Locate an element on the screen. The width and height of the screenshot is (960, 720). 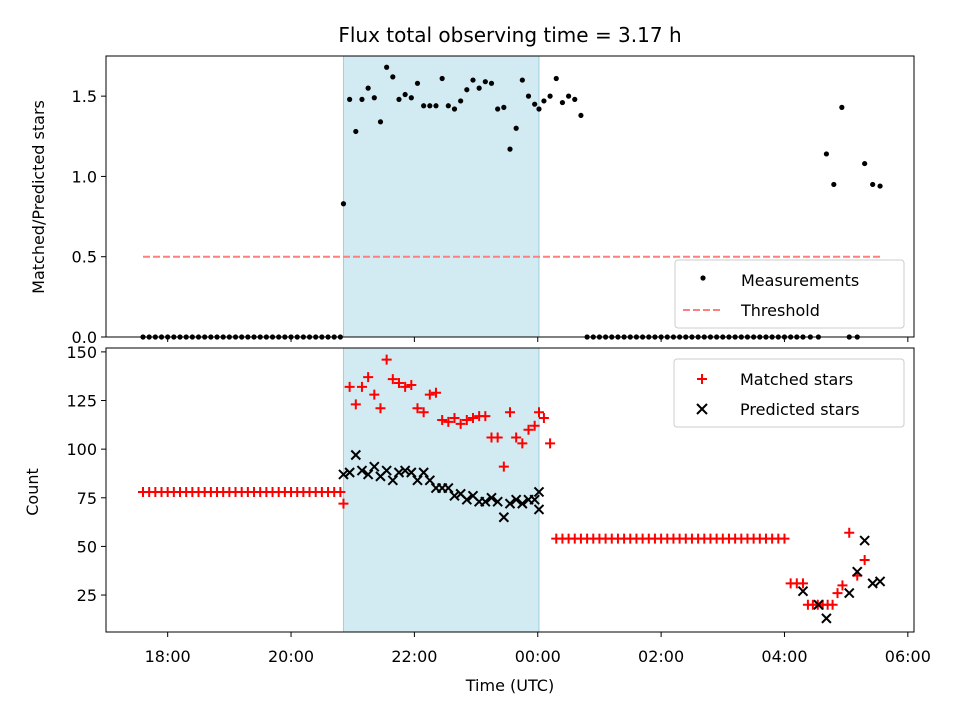
x-tick-label: 18:00 is located at coordinates (168, 656).